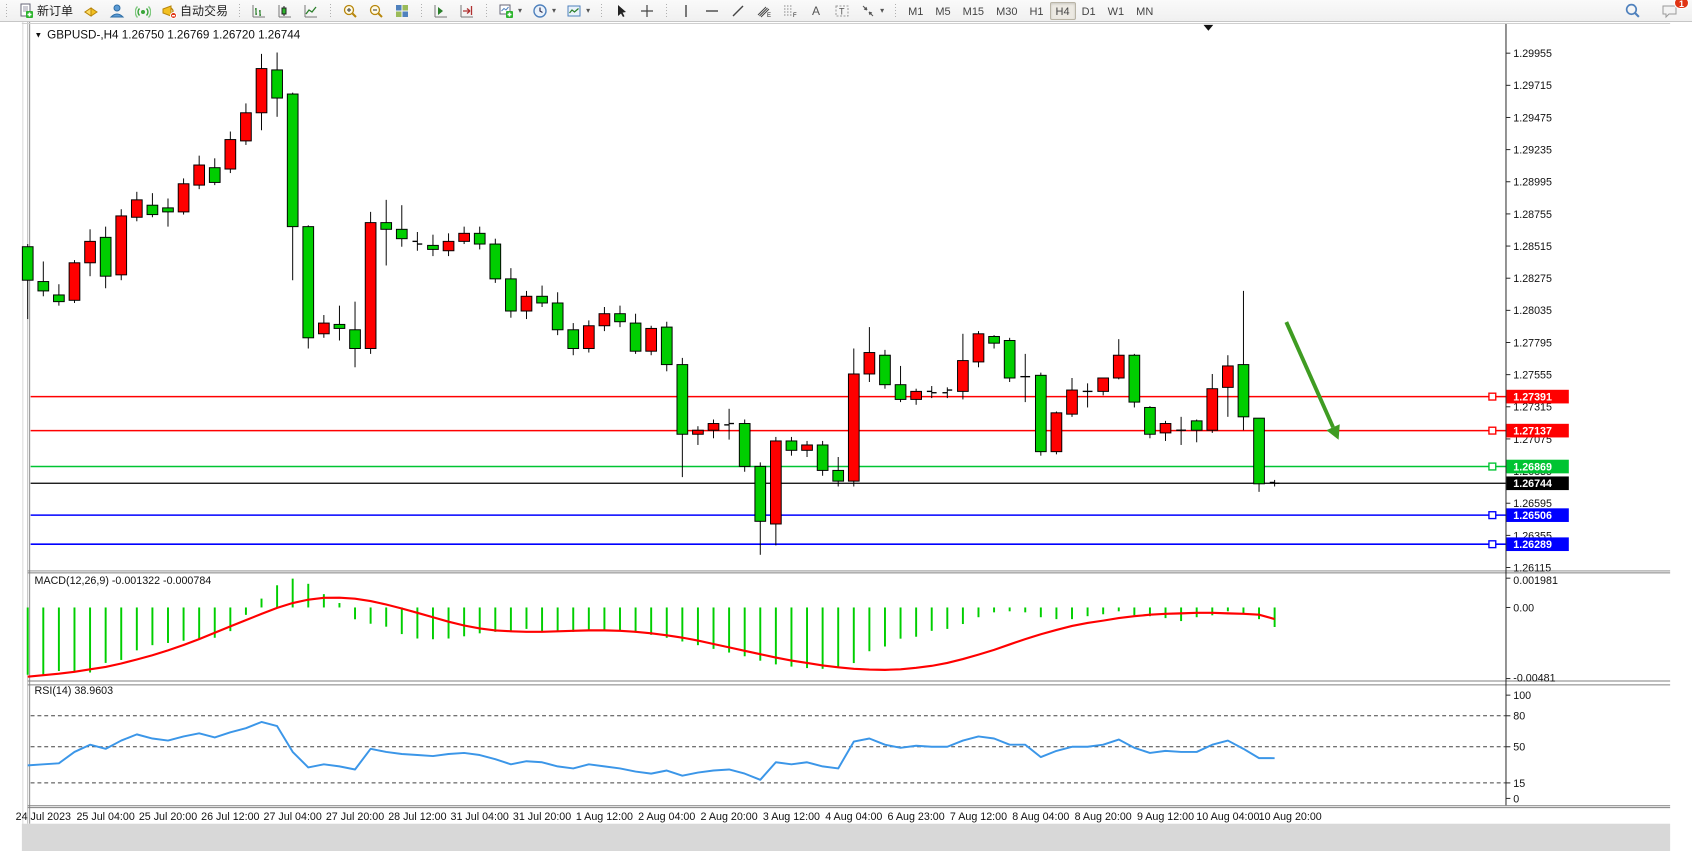 This screenshot has width=1692, height=856. I want to click on timeframe-button-h4: H4, so click(1062, 10).